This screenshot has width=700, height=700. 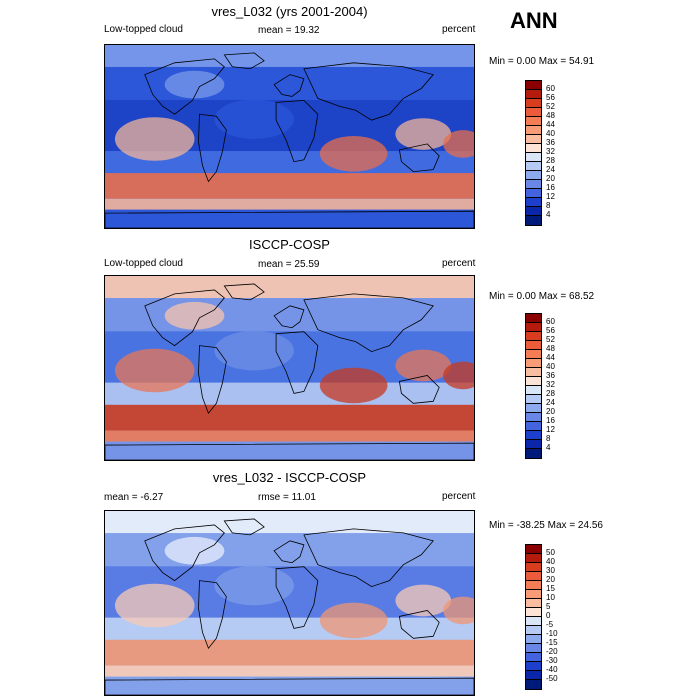 I want to click on panel-2-title: ISCCP-COSP, so click(x=289, y=244).